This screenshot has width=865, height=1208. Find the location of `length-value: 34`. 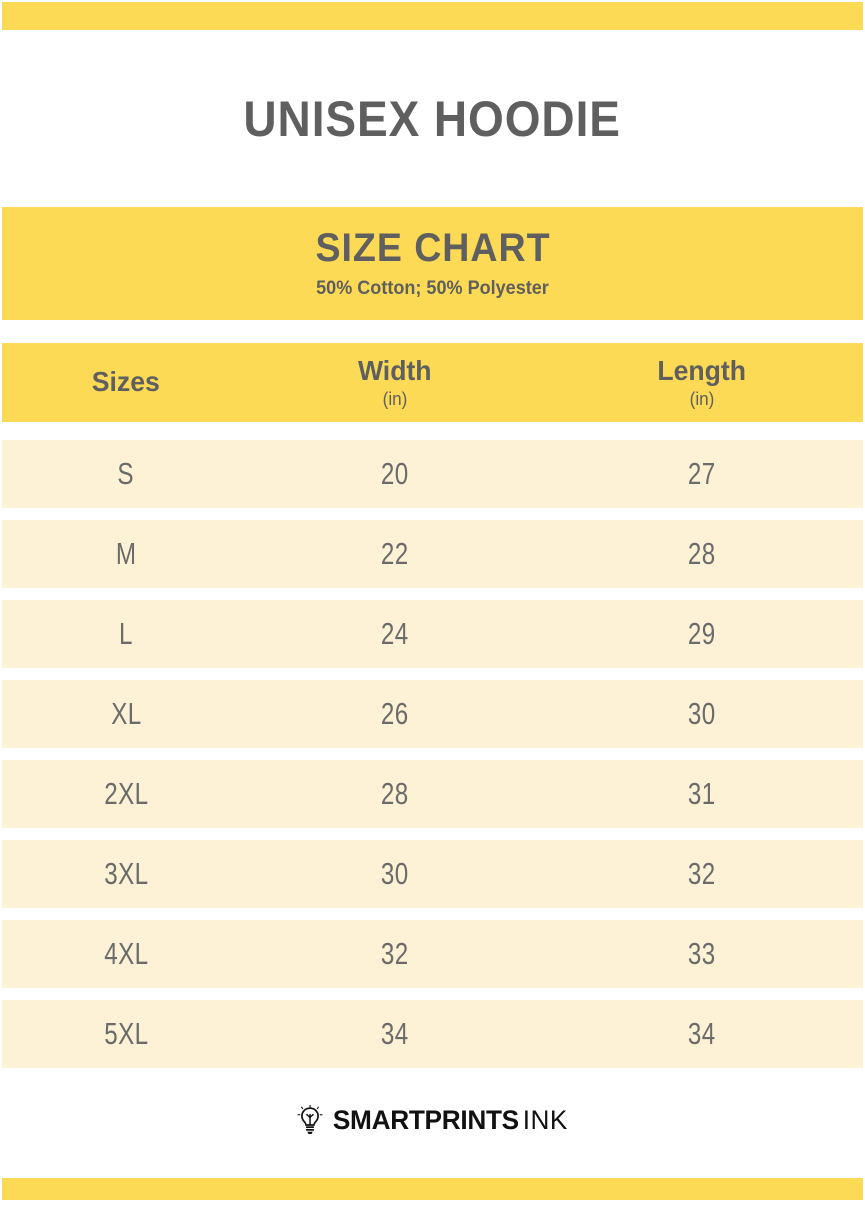

length-value: 34 is located at coordinates (701, 1033).